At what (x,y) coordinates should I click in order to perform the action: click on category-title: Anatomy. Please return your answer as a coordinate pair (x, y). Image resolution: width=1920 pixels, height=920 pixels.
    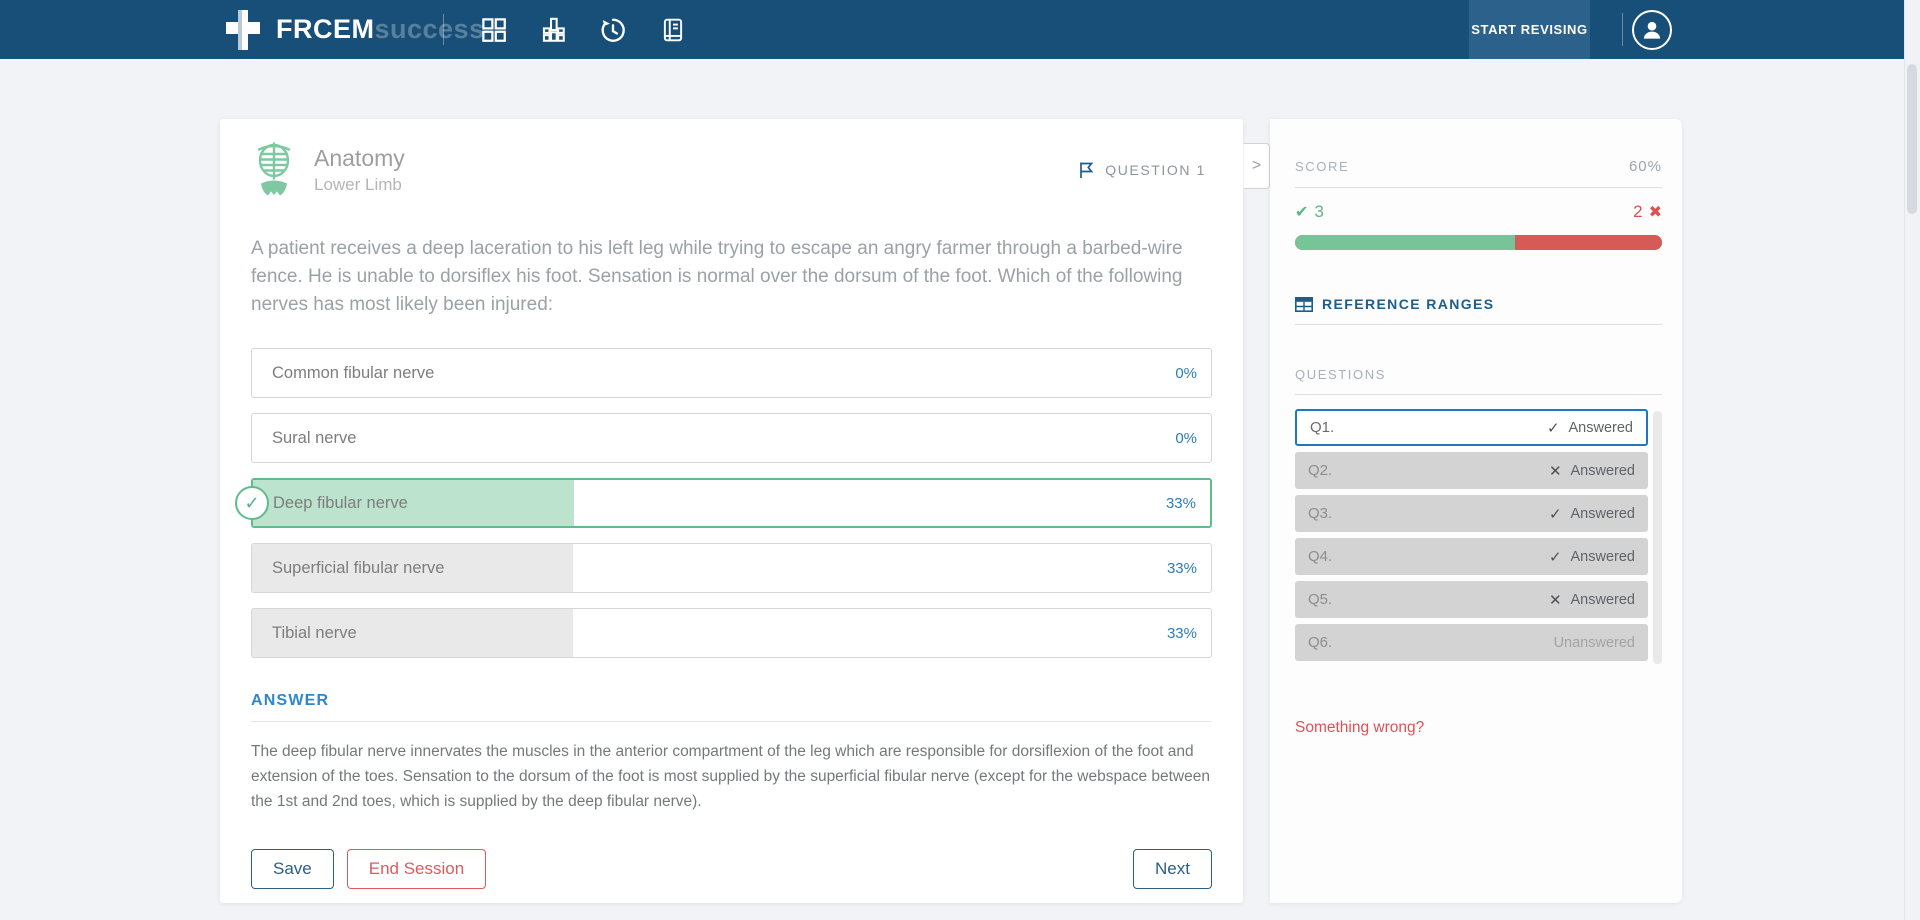
    Looking at the image, I should click on (359, 157).